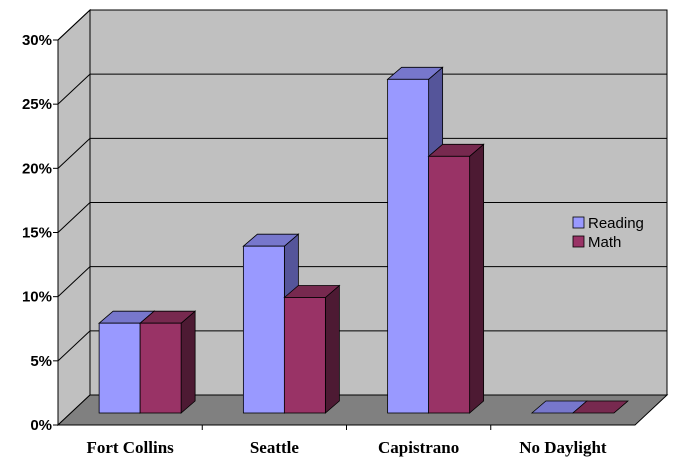  Describe the element at coordinates (608, 233) in the screenshot. I see `legend: Reading Math` at that location.